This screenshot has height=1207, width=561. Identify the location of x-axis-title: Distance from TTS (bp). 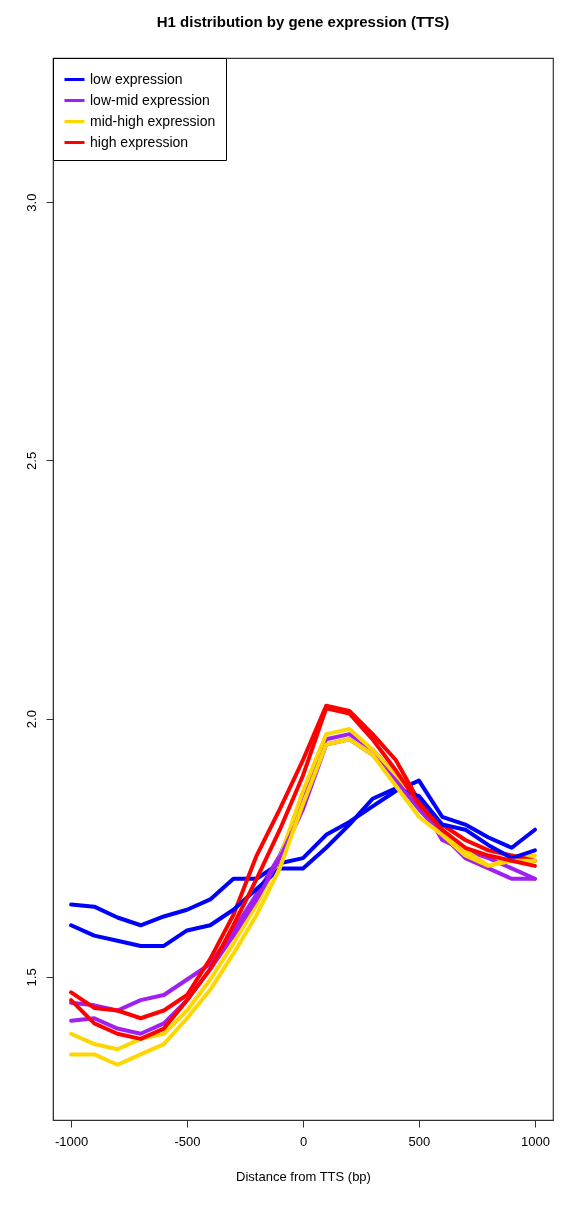
(303, 1176).